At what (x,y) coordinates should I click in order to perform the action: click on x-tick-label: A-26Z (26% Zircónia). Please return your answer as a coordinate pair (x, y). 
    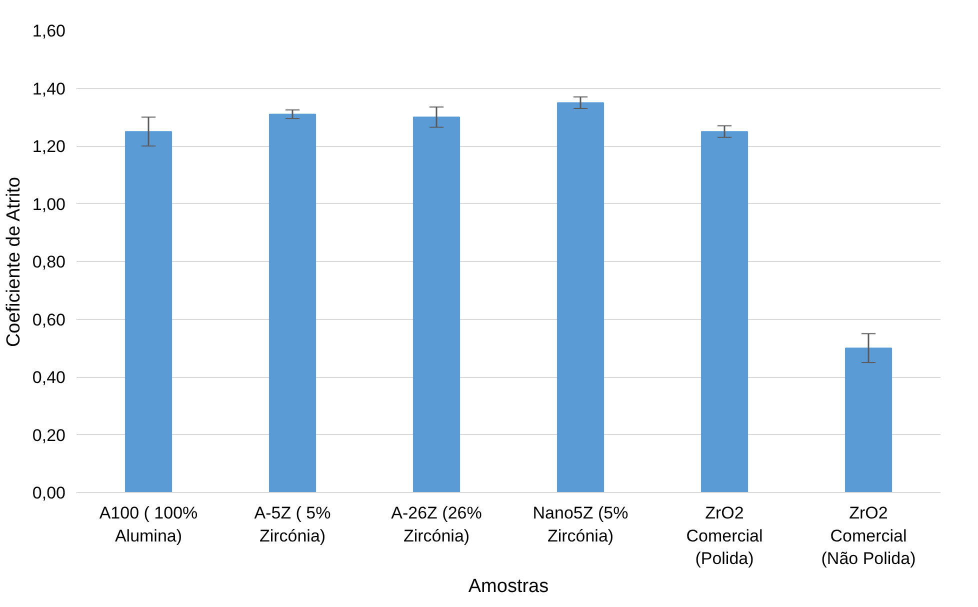
    Looking at the image, I should click on (436, 525).